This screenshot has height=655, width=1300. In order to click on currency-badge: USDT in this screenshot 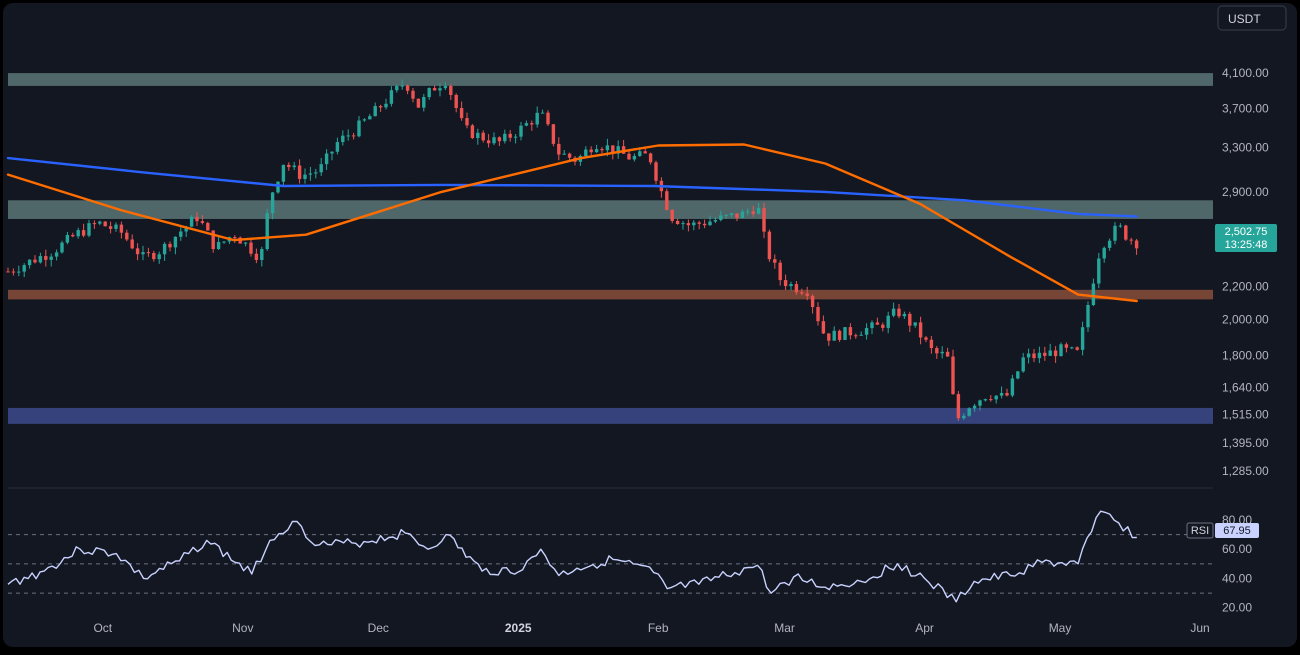, I will do `click(1252, 18)`.